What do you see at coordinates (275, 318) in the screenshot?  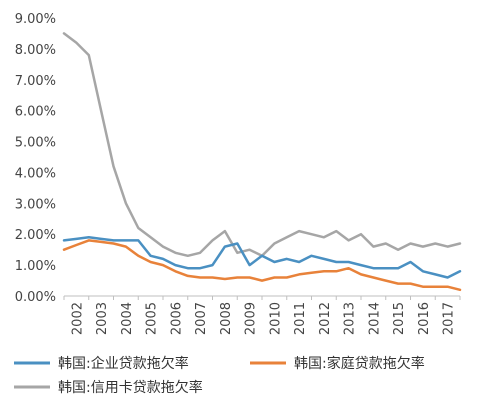 I see `x-tick-label: 2010` at bounding box center [275, 318].